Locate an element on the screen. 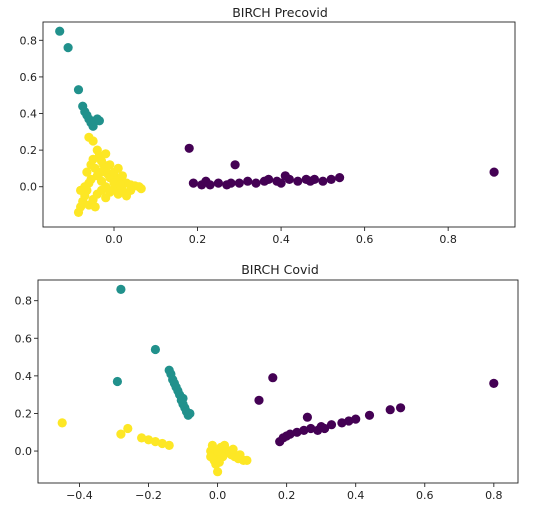 The height and width of the screenshot is (506, 552). y-axis-ticks: 0.0 0.2 0.4 0.6 0.8 is located at coordinates (31, 114).